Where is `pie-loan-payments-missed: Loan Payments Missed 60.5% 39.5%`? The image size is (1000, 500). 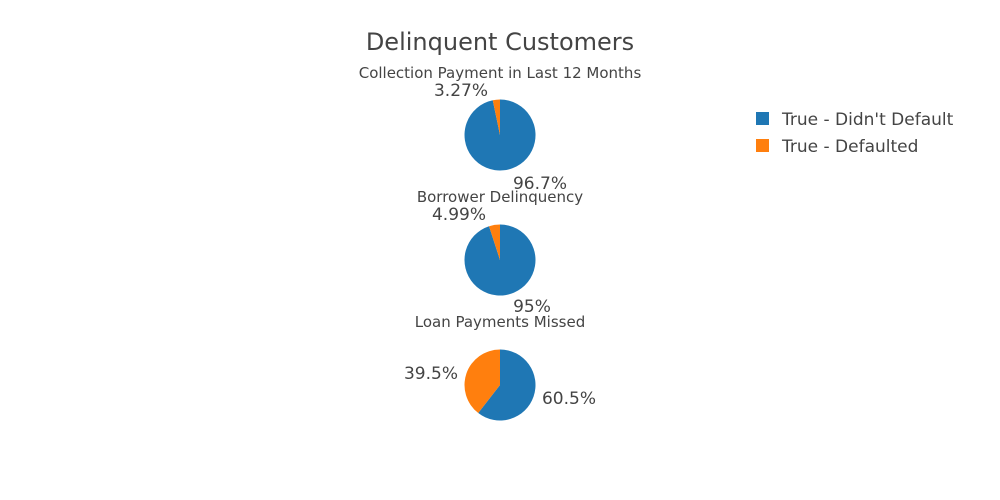
pie-loan-payments-missed: Loan Payments Missed 60.5% 39.5% is located at coordinates (500, 367).